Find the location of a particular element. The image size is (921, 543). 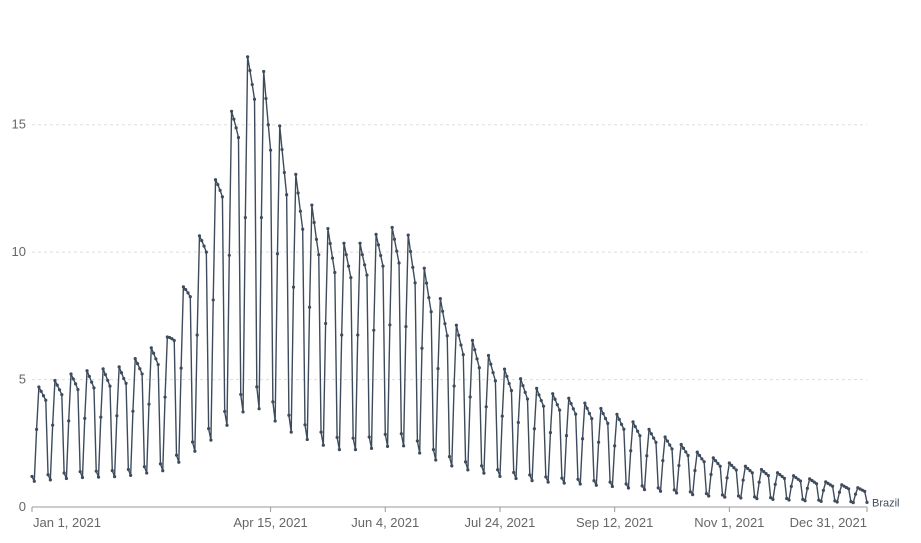

x-tick-label: Sep 12, 2021 is located at coordinates (614, 522).